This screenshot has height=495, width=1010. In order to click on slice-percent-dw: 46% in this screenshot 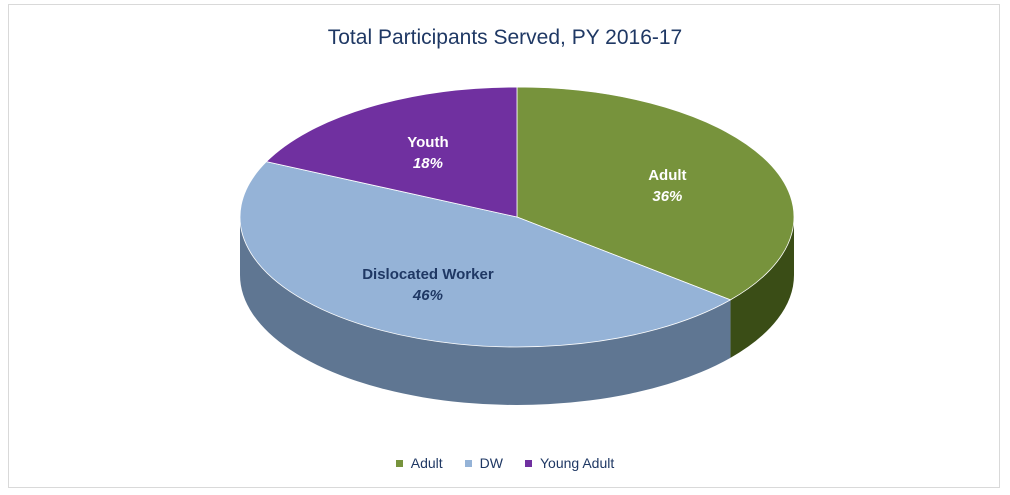, I will do `click(427, 295)`.